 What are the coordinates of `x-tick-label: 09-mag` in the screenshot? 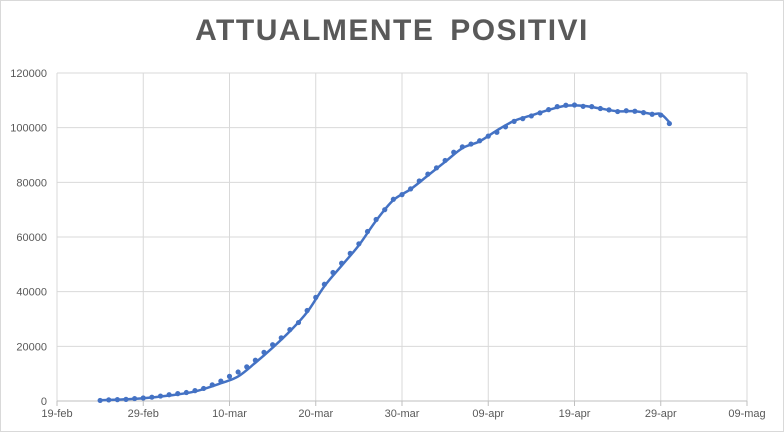 It's located at (746, 414).